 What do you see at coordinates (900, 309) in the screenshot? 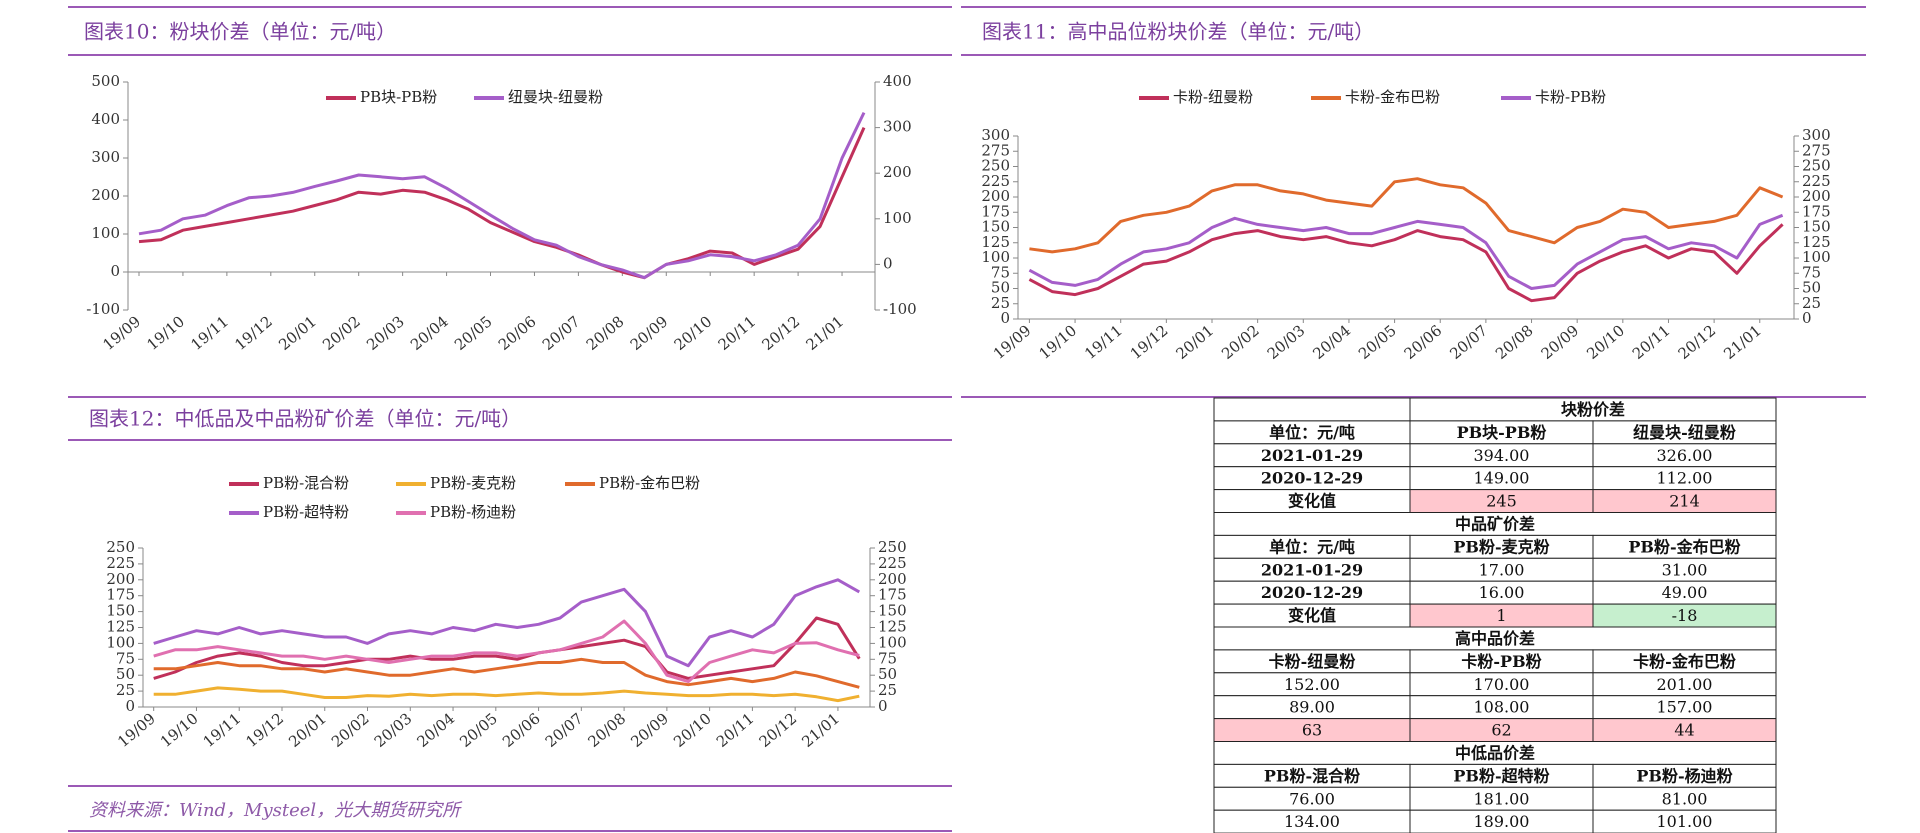
I see `y2-tick-label: -100` at bounding box center [900, 309].